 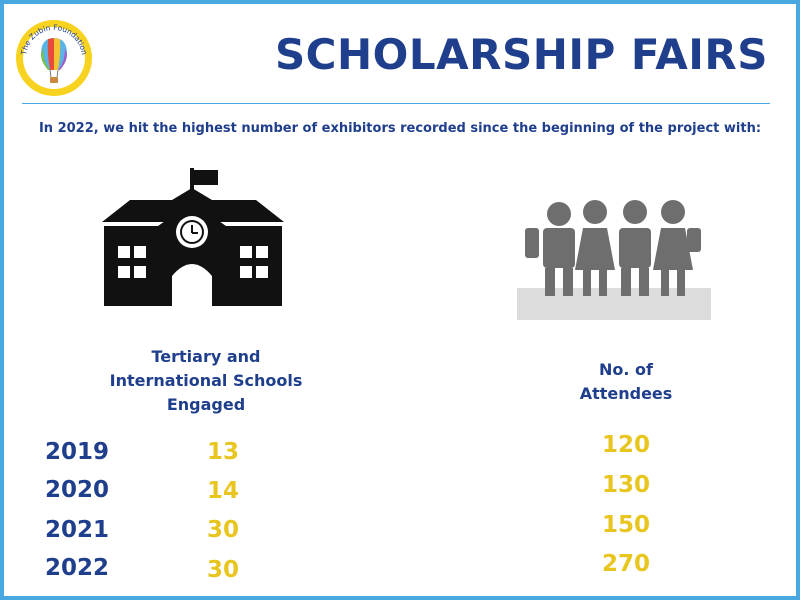 What do you see at coordinates (206, 356) in the screenshot?
I see `schools-heading-line: Tertiary and` at bounding box center [206, 356].